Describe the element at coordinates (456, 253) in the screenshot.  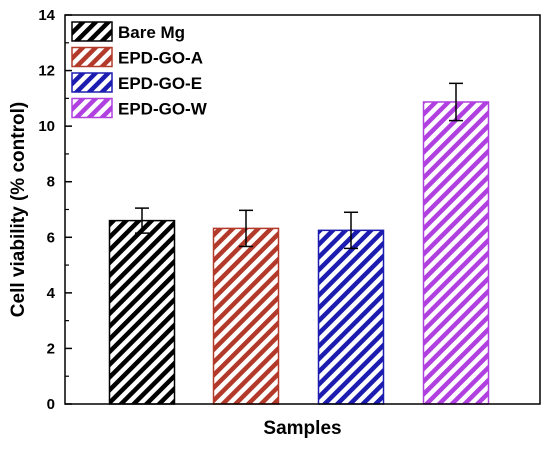
I see `bar-epd-go-w` at that location.